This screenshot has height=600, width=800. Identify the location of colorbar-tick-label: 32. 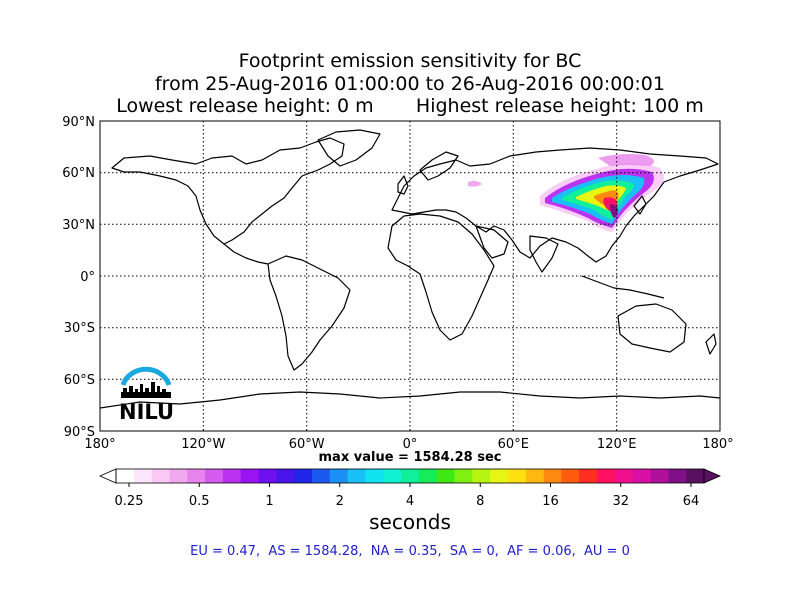
(620, 501).